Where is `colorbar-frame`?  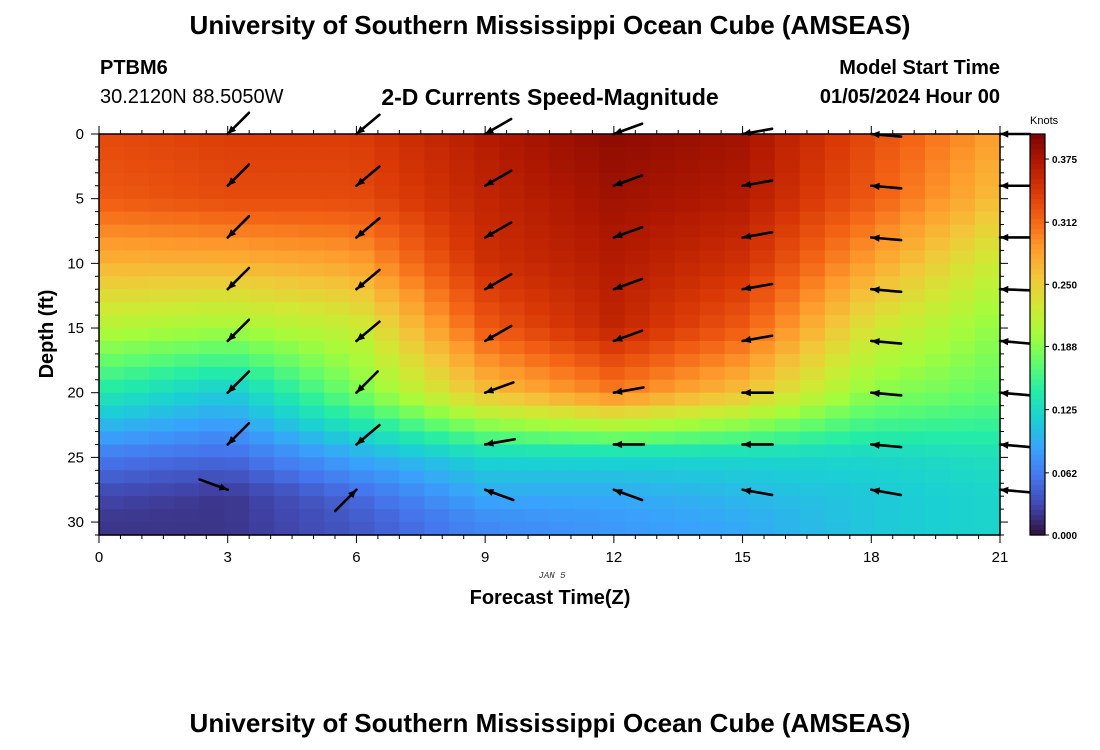 colorbar-frame is located at coordinates (1037, 334).